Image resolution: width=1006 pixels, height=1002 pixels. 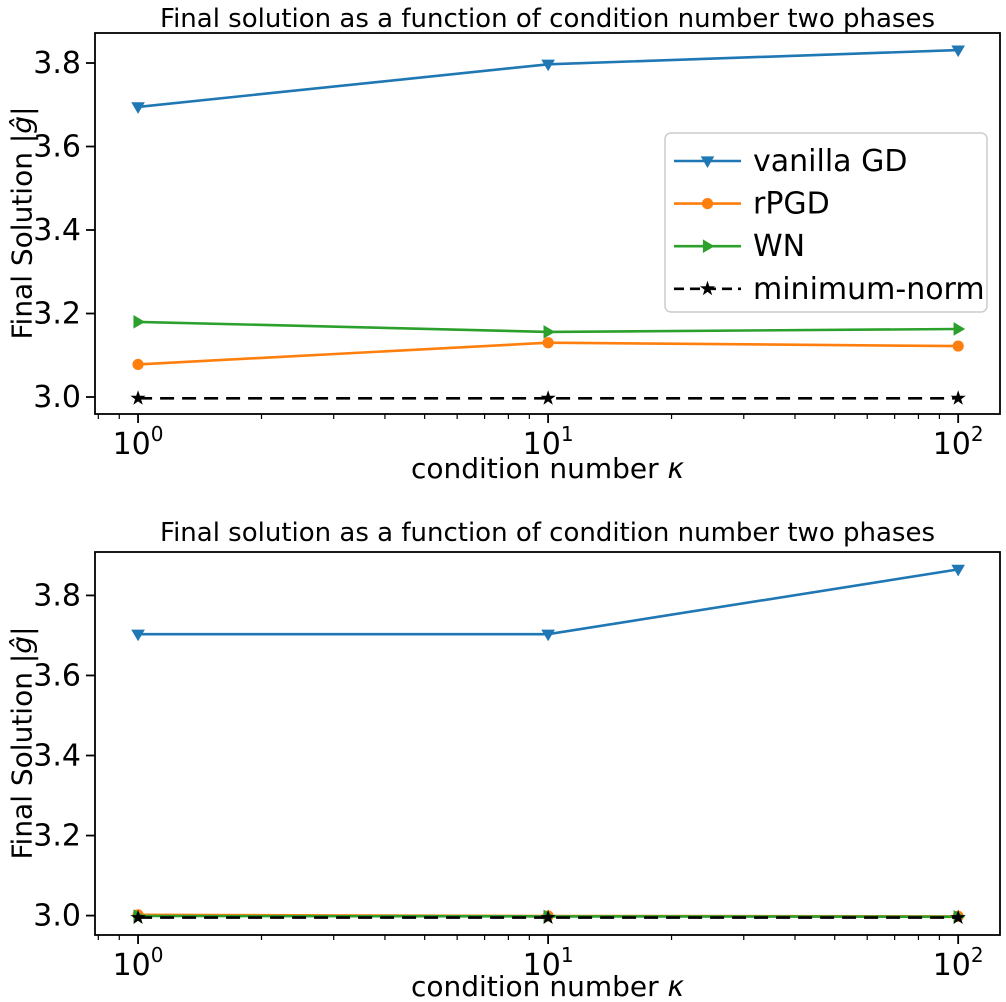 I want to click on legend-marker-wn, so click(x=708, y=246).